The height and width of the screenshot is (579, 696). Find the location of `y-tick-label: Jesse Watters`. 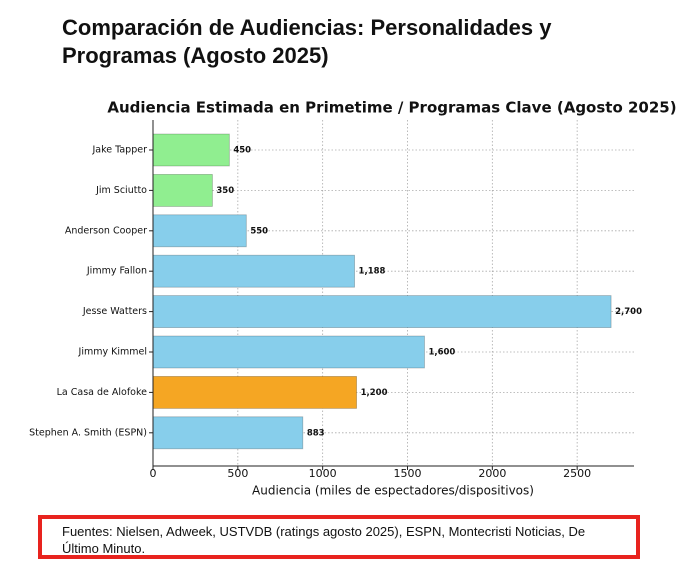

y-tick-label: Jesse Watters is located at coordinates (114, 311).